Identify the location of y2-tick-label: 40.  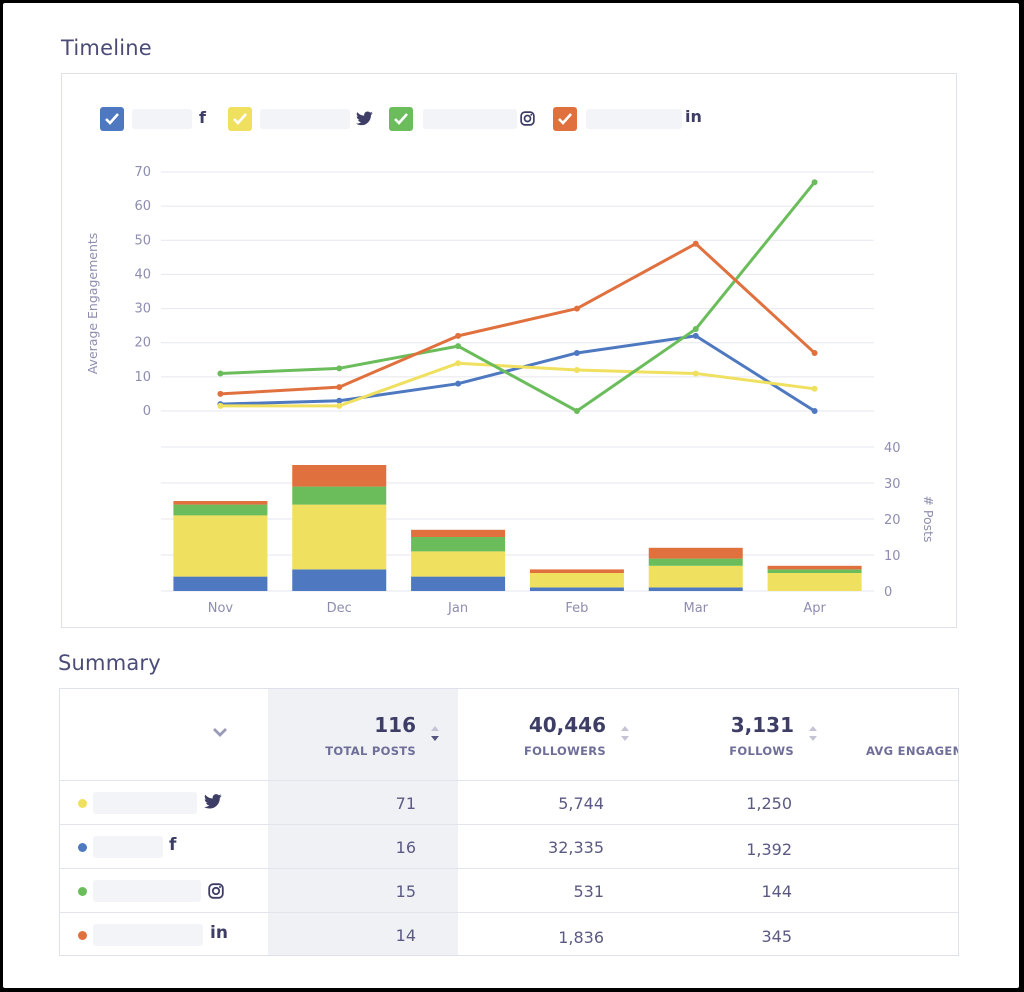
(892, 448).